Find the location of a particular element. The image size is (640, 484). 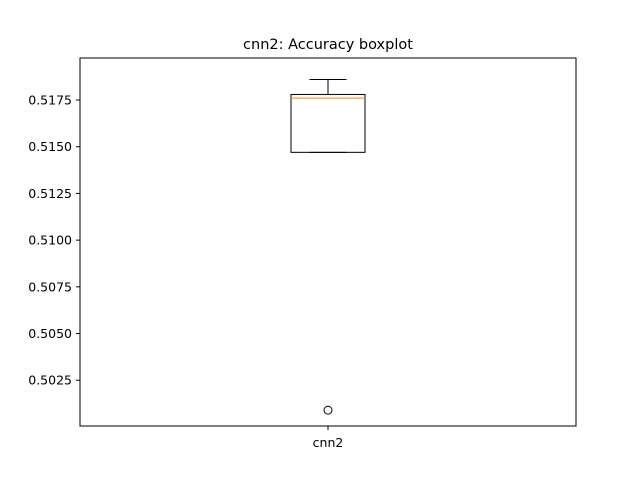

y-tick-label: 0.5150 is located at coordinates (50, 146).